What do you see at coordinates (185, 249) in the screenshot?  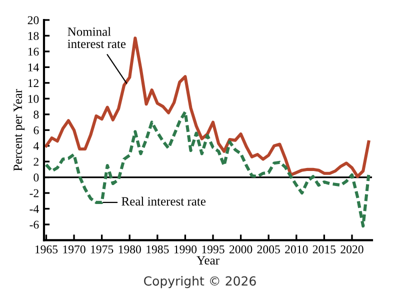 I see `x-tick-label: 1990` at bounding box center [185, 249].